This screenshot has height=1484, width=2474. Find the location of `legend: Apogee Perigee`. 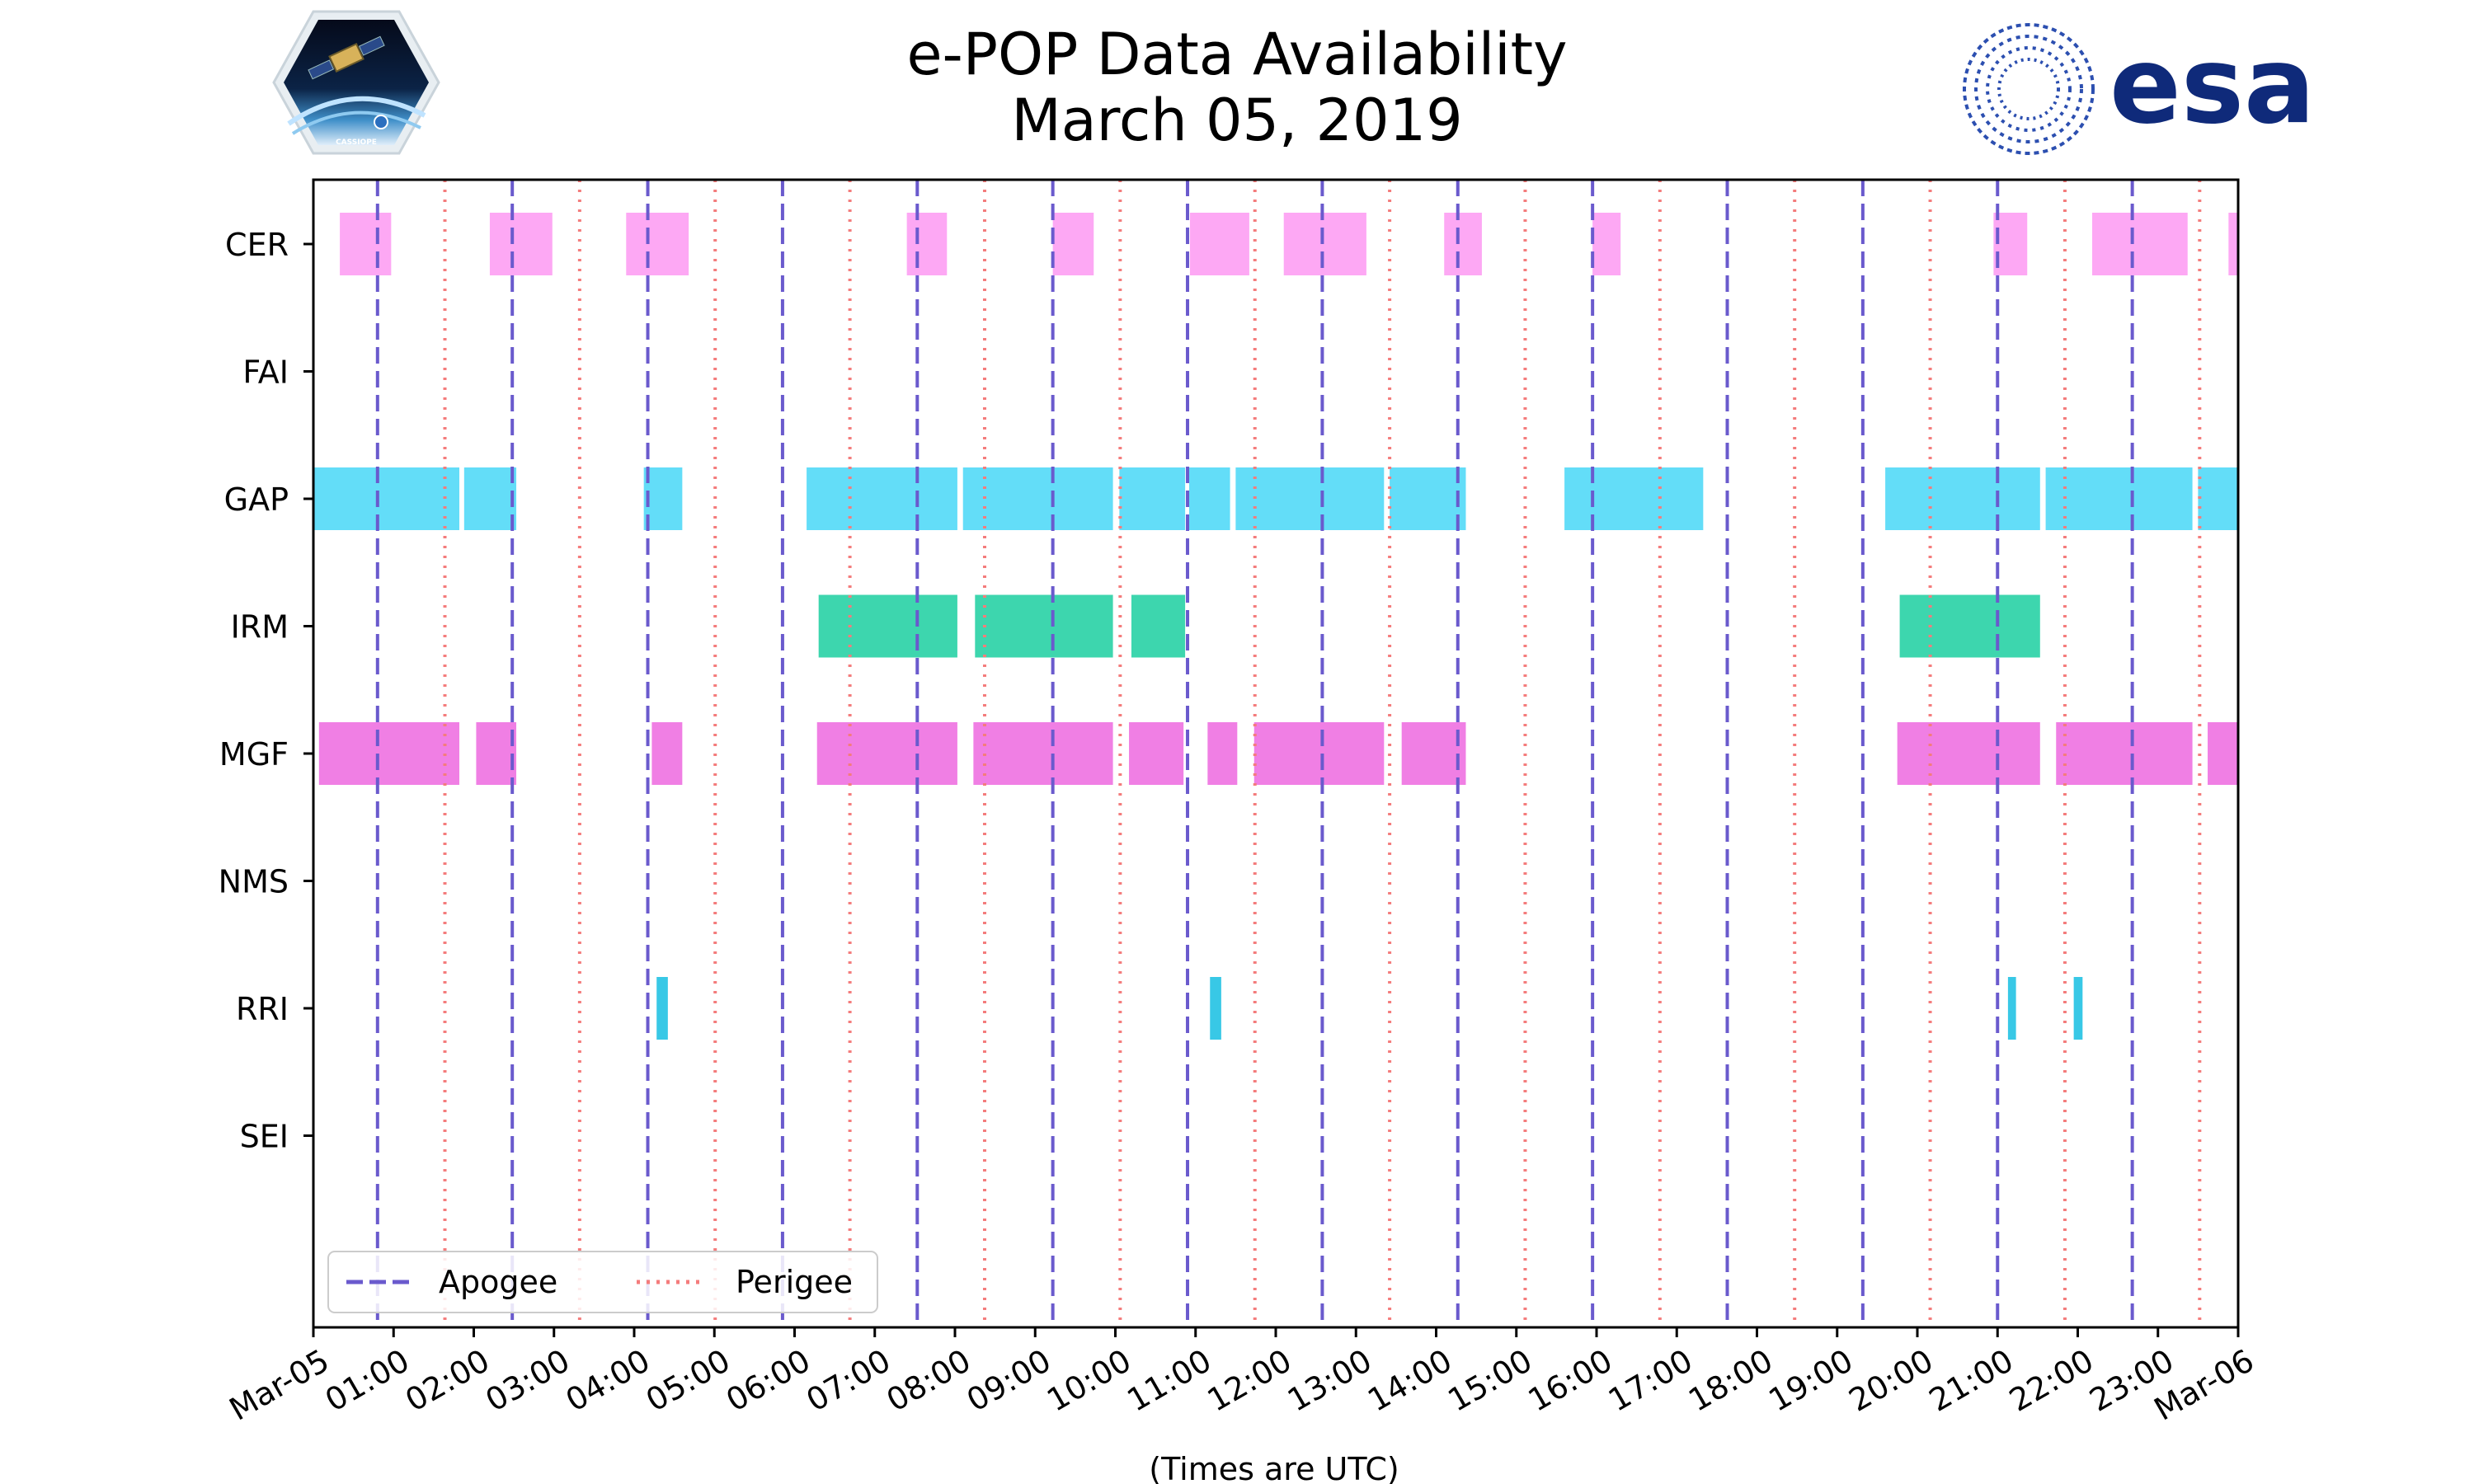

legend: Apogee Perigee is located at coordinates (602, 1282).